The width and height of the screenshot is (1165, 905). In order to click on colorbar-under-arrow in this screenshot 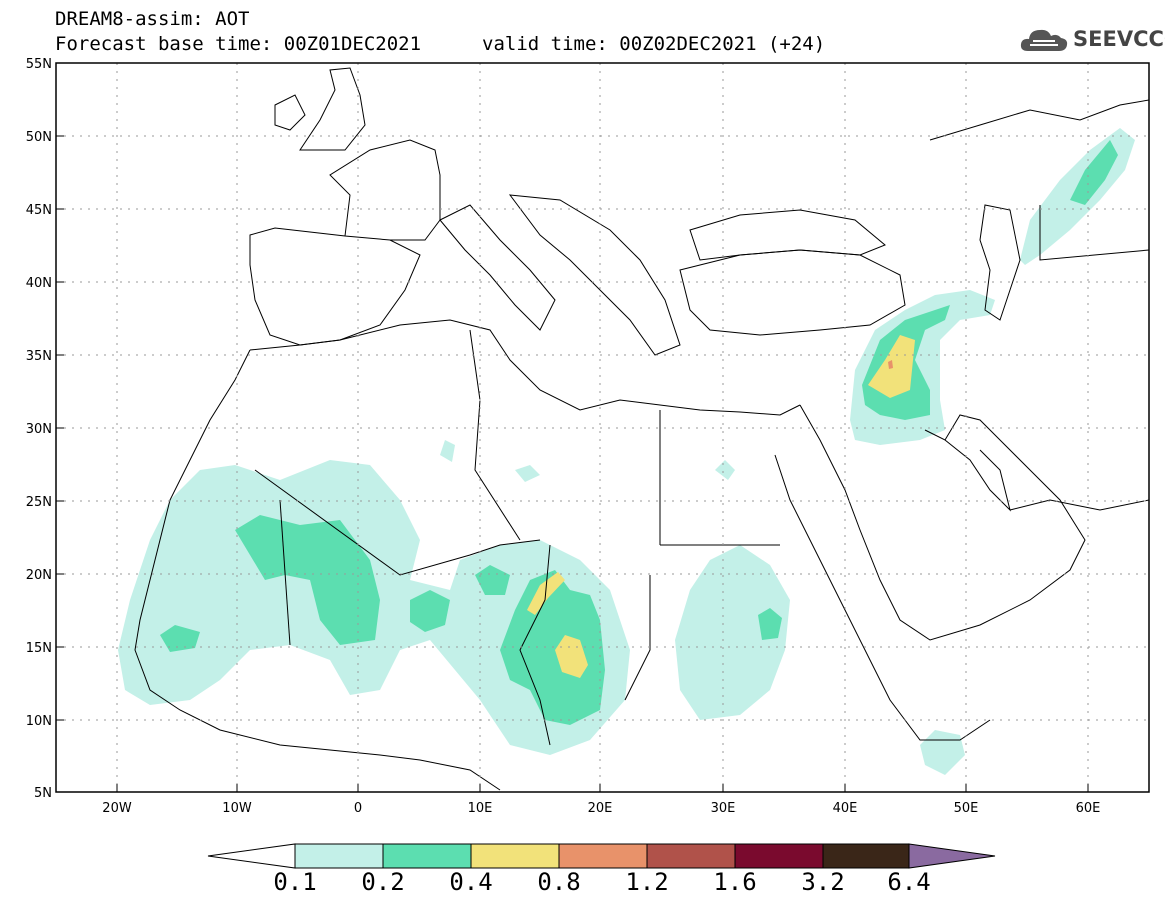, I will do `click(251, 856)`.